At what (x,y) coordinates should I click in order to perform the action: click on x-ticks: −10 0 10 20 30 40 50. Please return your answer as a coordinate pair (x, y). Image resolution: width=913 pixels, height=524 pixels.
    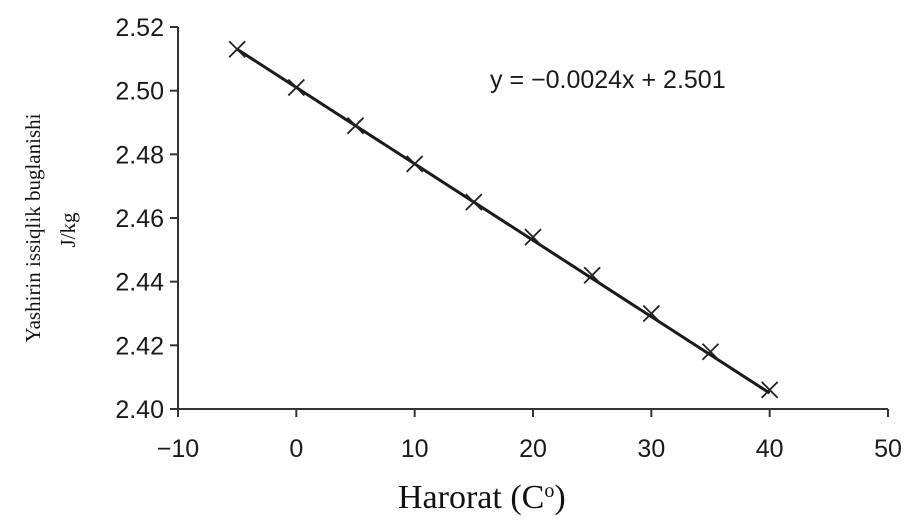
    Looking at the image, I should click on (529, 436).